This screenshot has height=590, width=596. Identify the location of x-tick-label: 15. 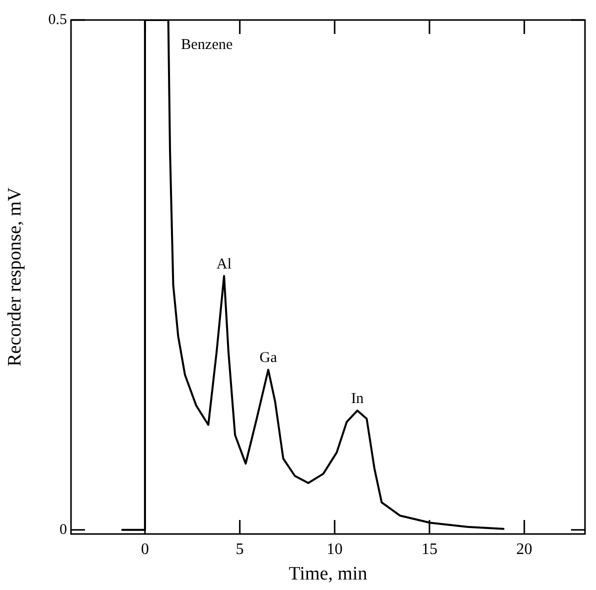
(429, 549).